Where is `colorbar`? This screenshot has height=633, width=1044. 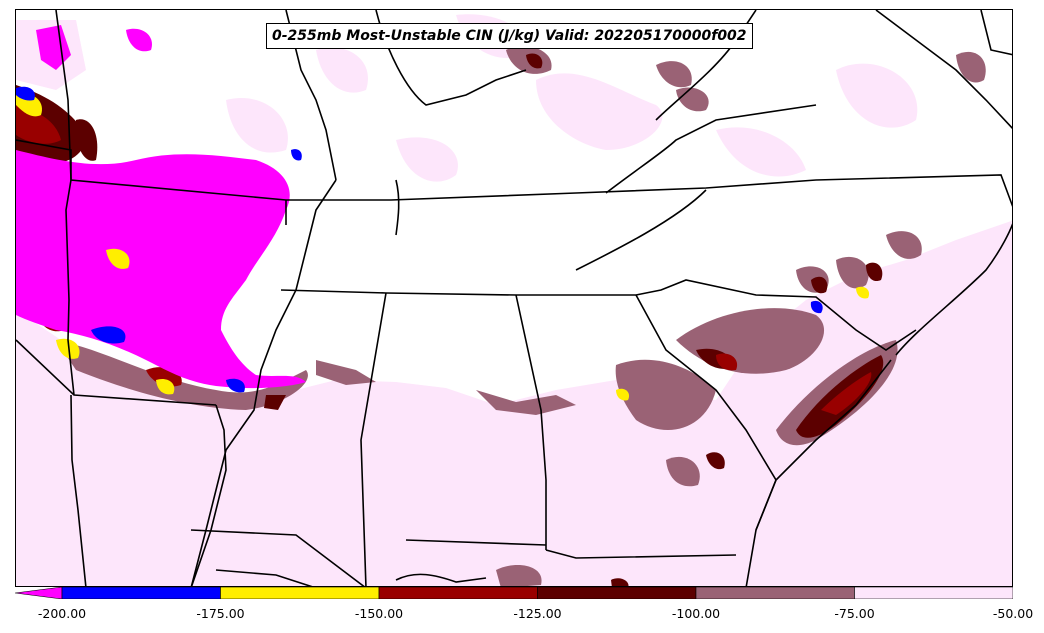
colorbar is located at coordinates (514, 593).